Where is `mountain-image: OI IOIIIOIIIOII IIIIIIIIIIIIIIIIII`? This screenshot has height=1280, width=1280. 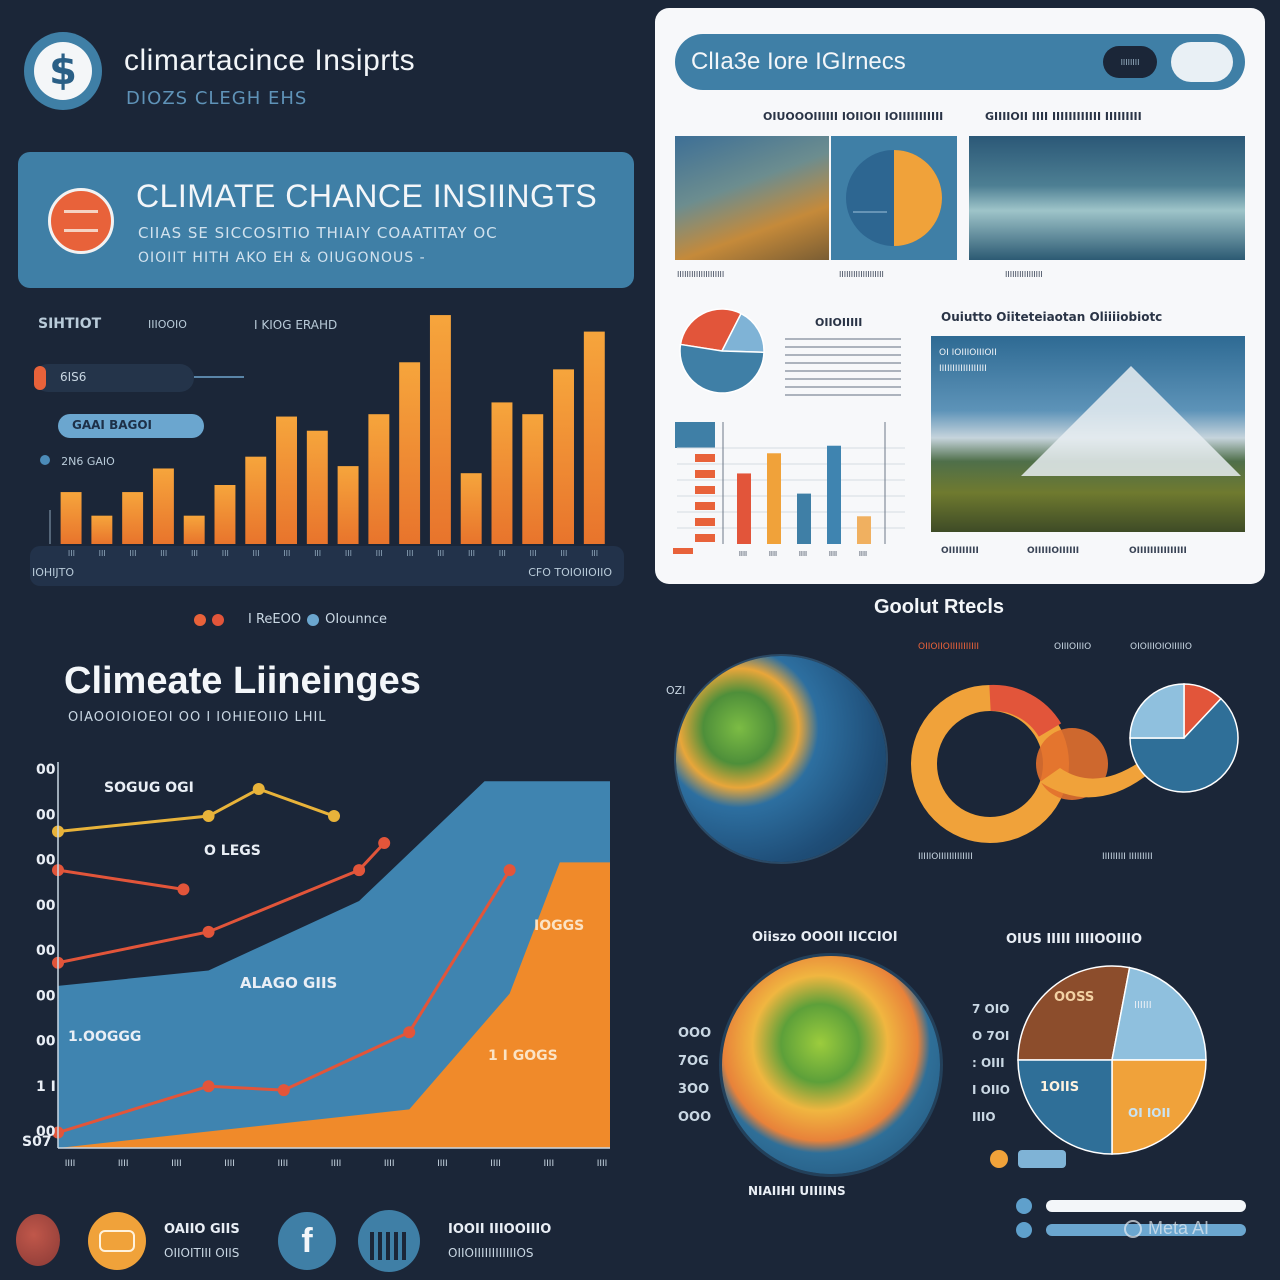 mountain-image: OI IOIIIOIIIOII IIIIIIIIIIIIIIIIII is located at coordinates (1088, 434).